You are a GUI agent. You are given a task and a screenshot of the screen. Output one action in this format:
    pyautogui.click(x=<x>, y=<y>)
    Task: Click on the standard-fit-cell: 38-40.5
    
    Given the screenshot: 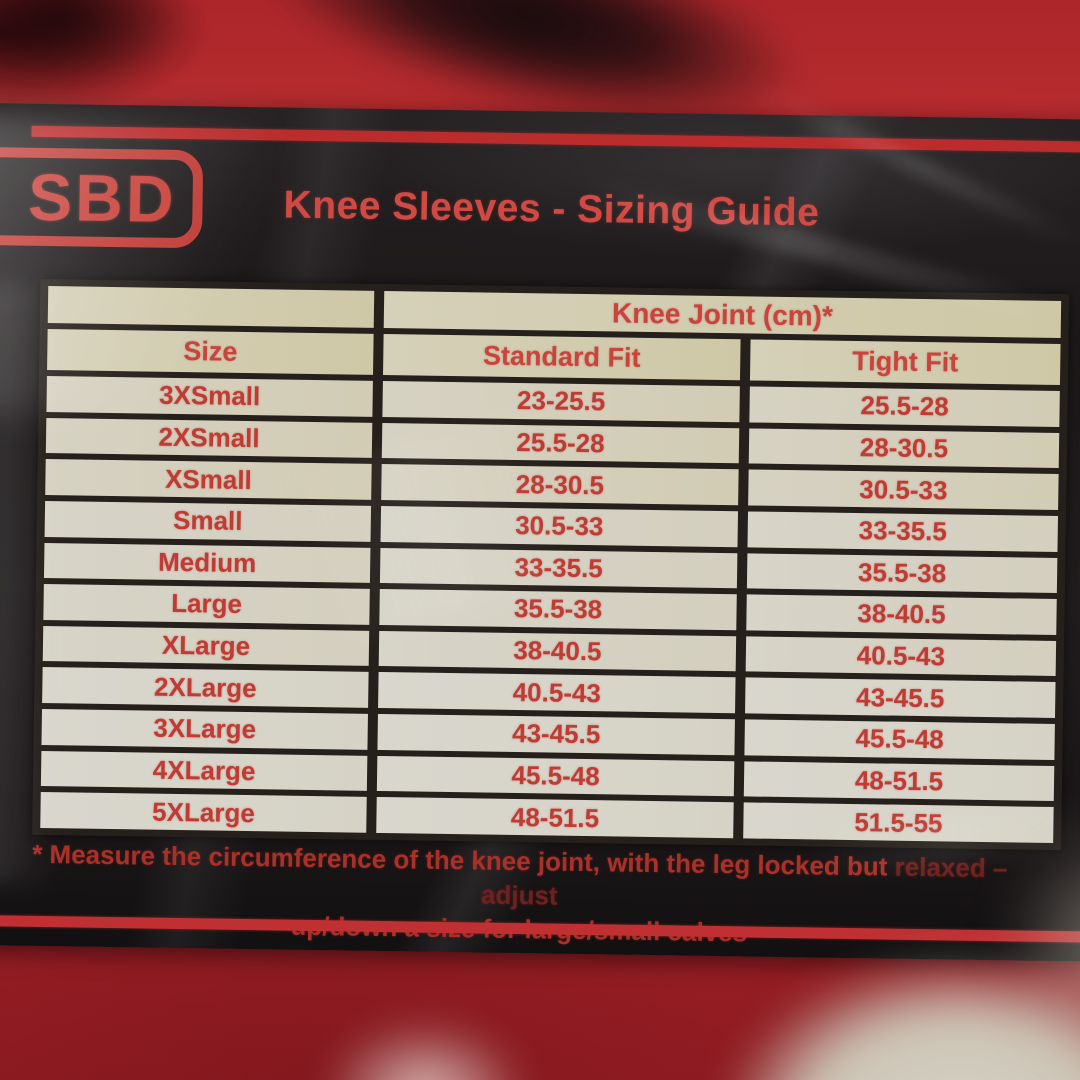 What is the action you would take?
    pyautogui.click(x=557, y=651)
    